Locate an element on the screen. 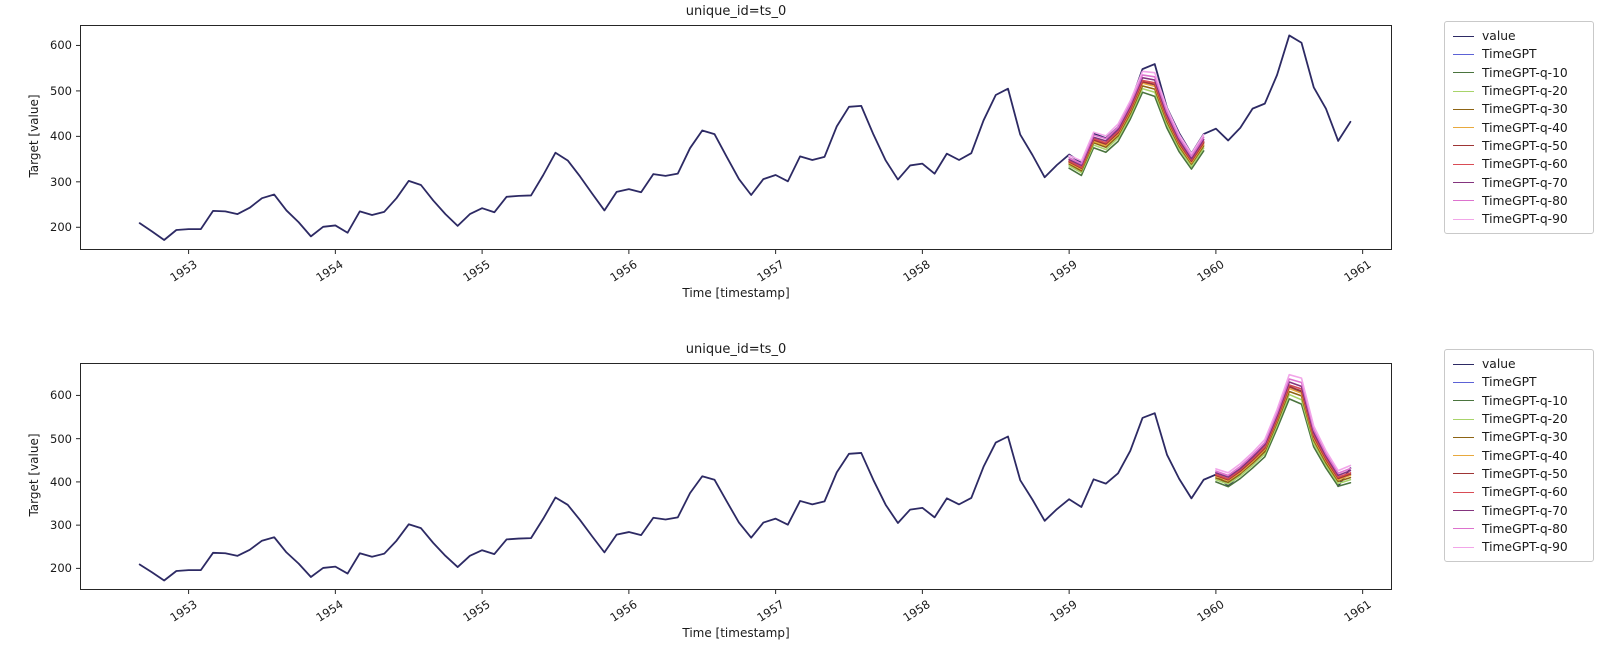  legend-item: TimeGPT-q-40 is located at coordinates (1519, 455).